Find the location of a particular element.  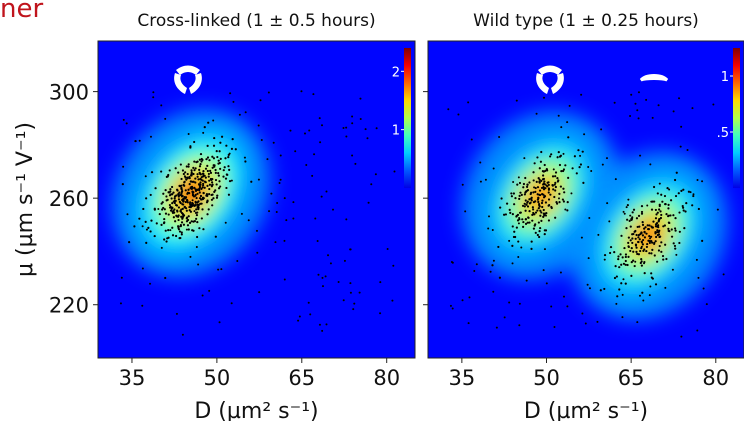

x-tick-label: 35 is located at coordinates (461, 378).